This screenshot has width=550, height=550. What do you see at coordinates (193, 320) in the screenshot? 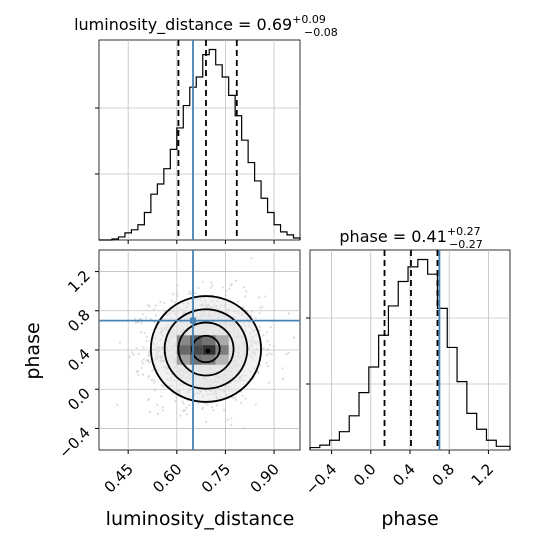
I see `truth-marker` at bounding box center [193, 320].